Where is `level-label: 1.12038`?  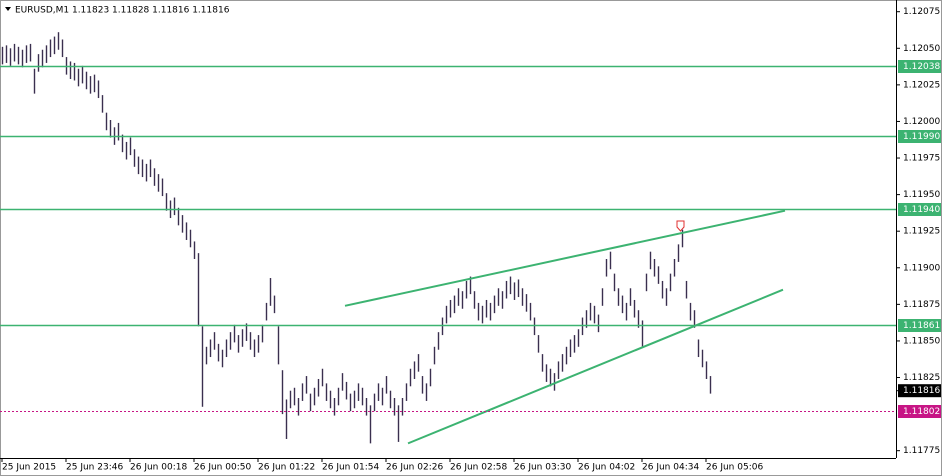 level-label: 1.12038 is located at coordinates (921, 67).